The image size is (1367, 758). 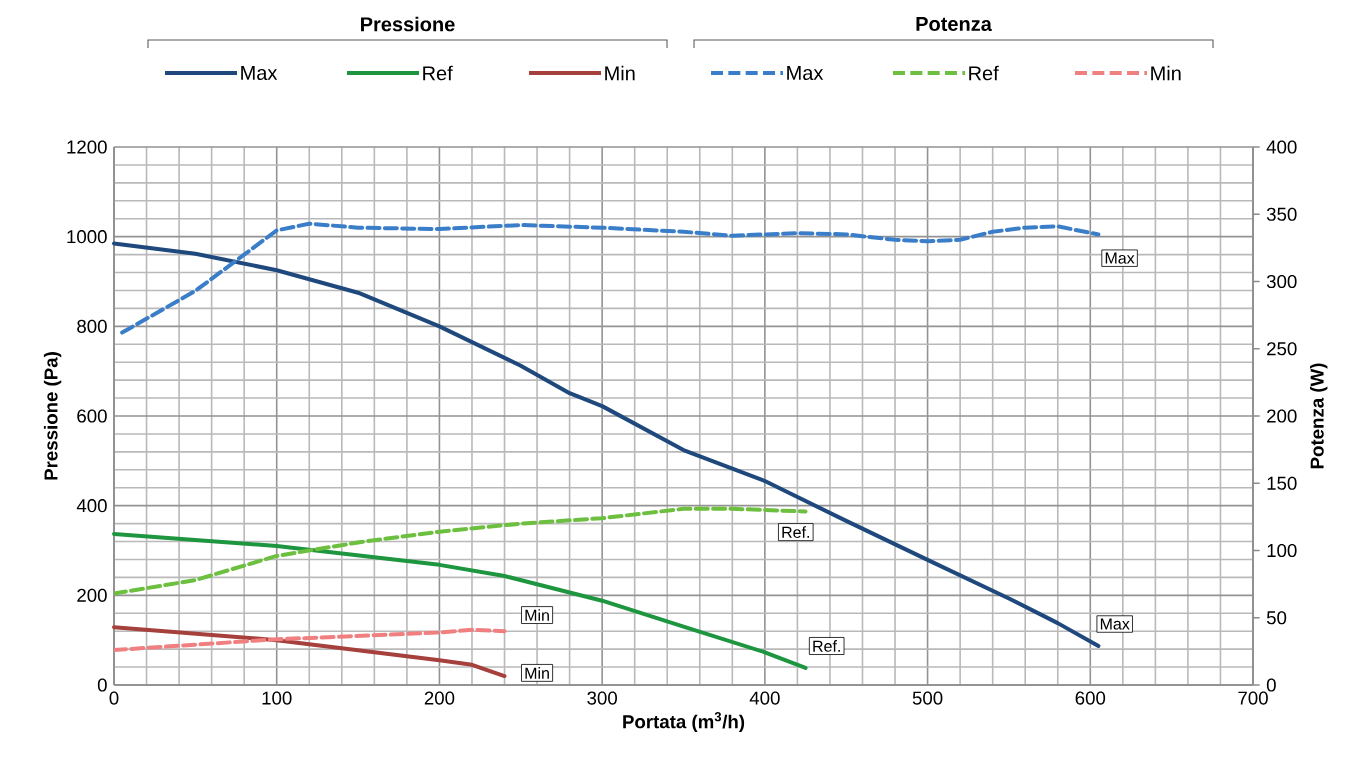 What do you see at coordinates (1281, 147) in the screenshot?
I see `y2-tick-label: 400` at bounding box center [1281, 147].